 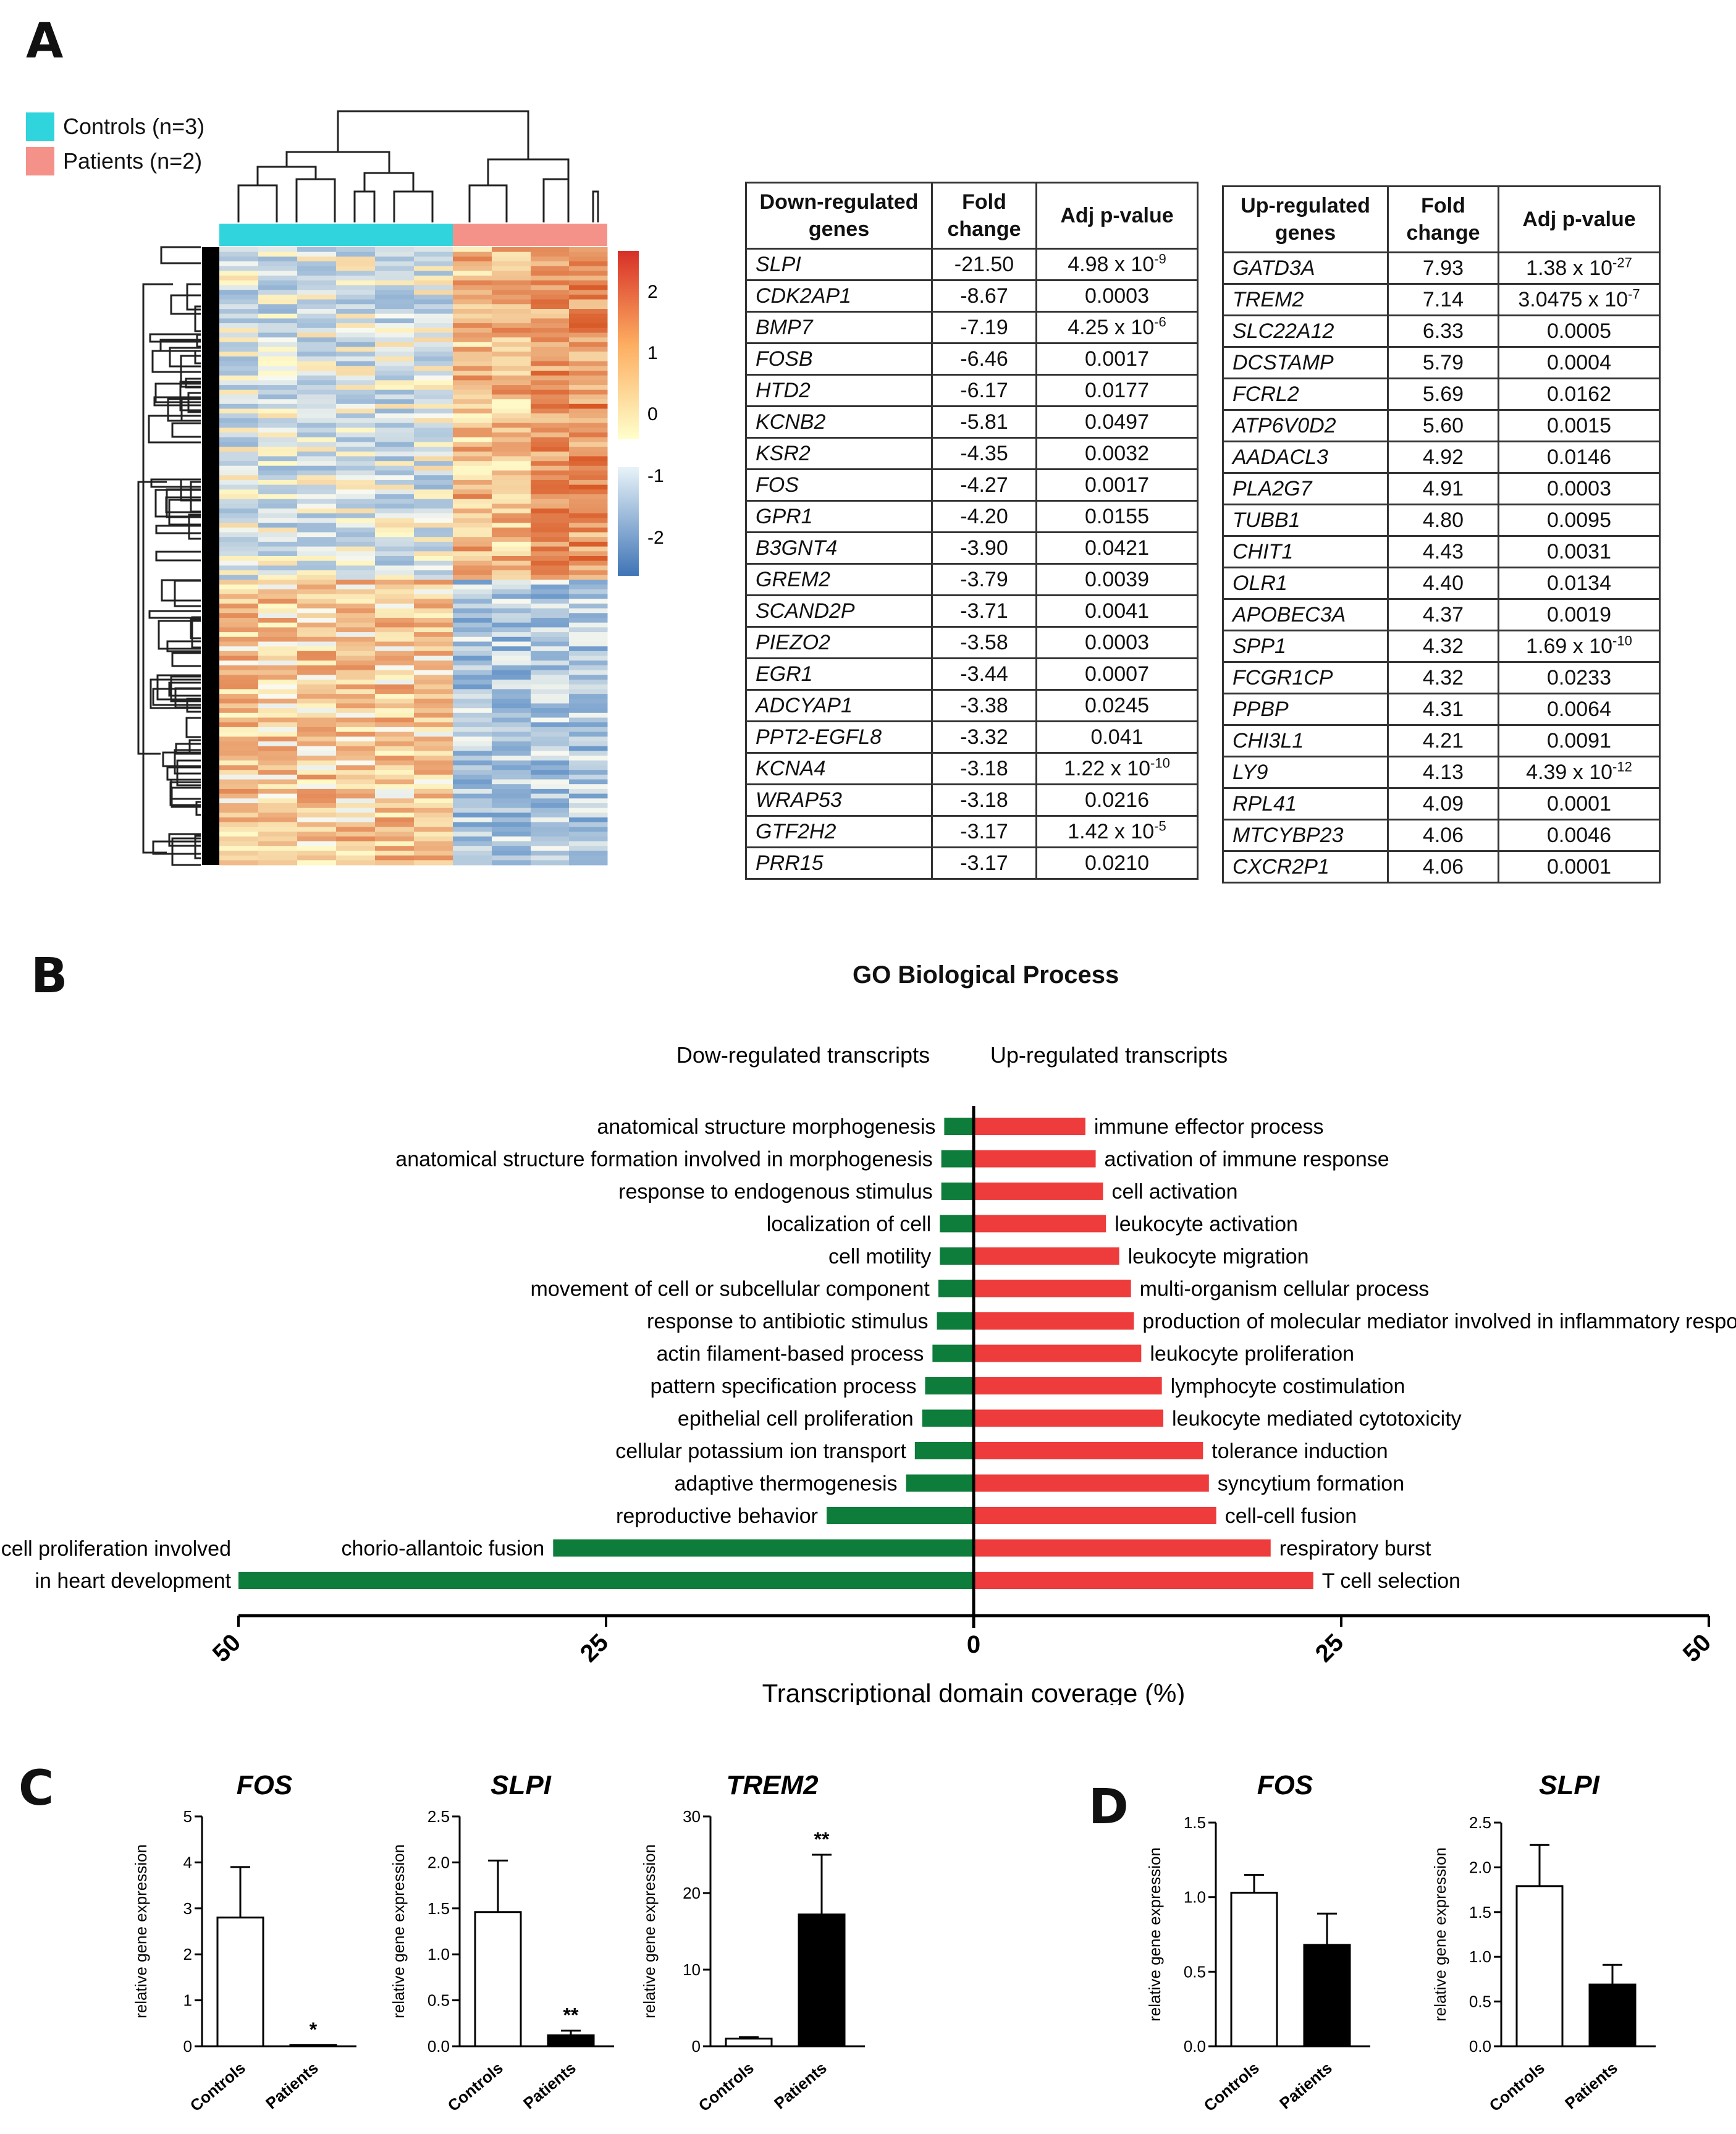 I want to click on fold-change: -3.32, so click(x=984, y=737).